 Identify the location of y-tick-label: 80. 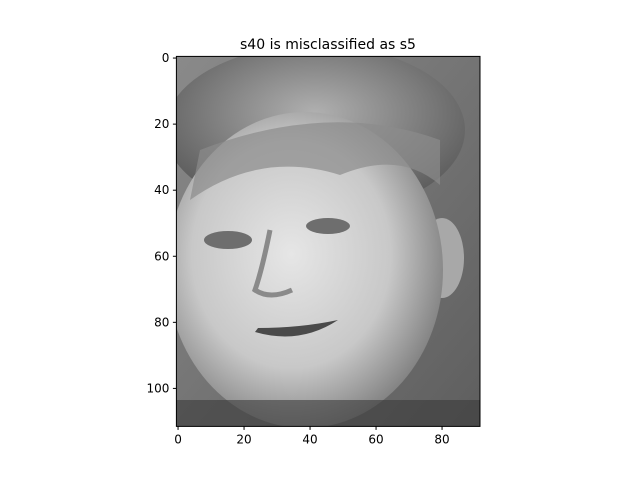
(161, 322).